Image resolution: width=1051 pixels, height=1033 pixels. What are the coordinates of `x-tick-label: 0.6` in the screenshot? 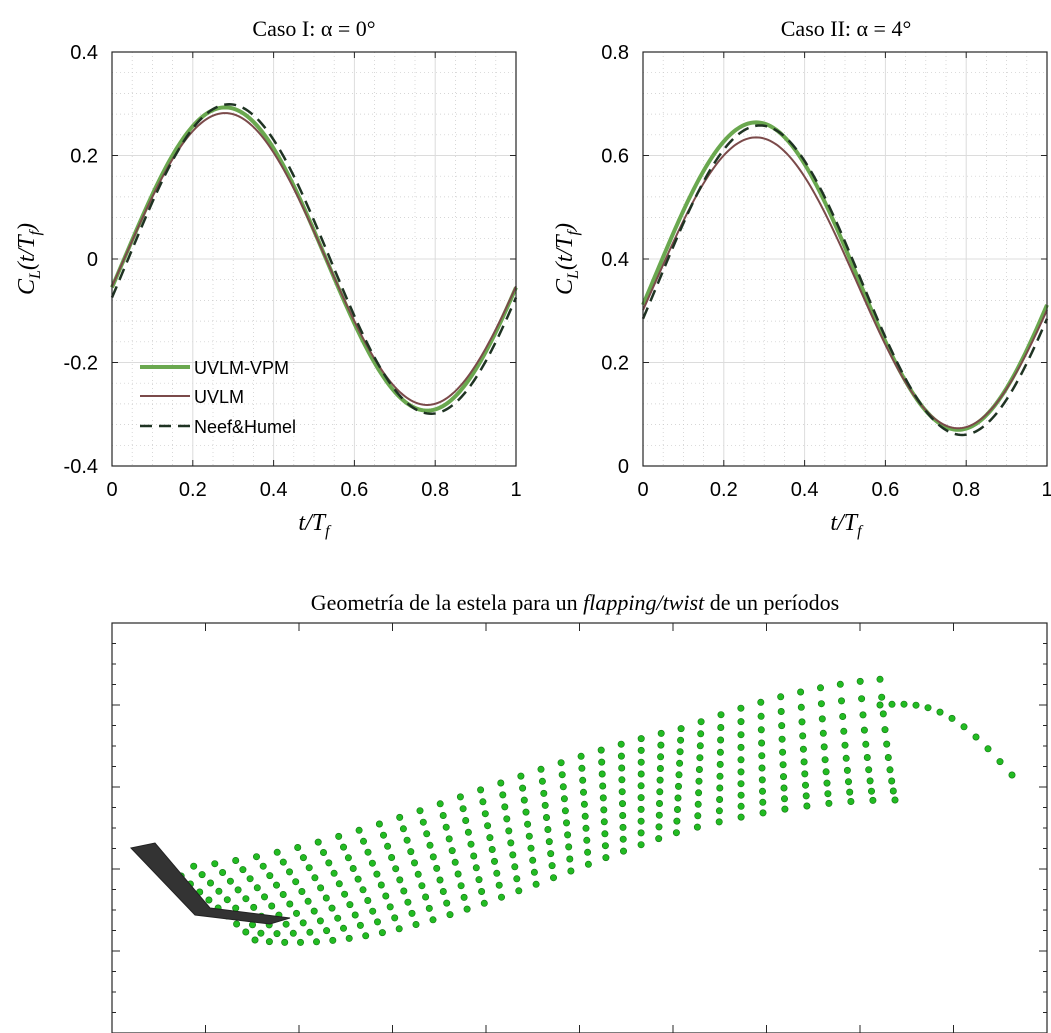 It's located at (354, 490).